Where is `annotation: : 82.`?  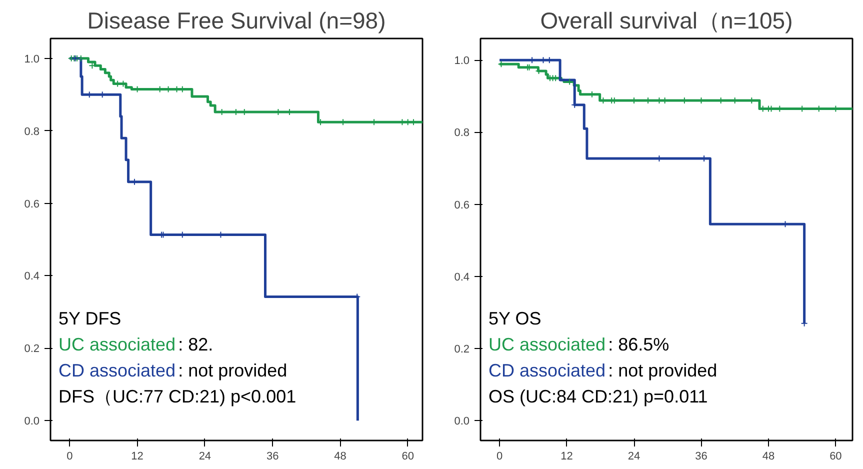 annotation: : 82. is located at coordinates (196, 344).